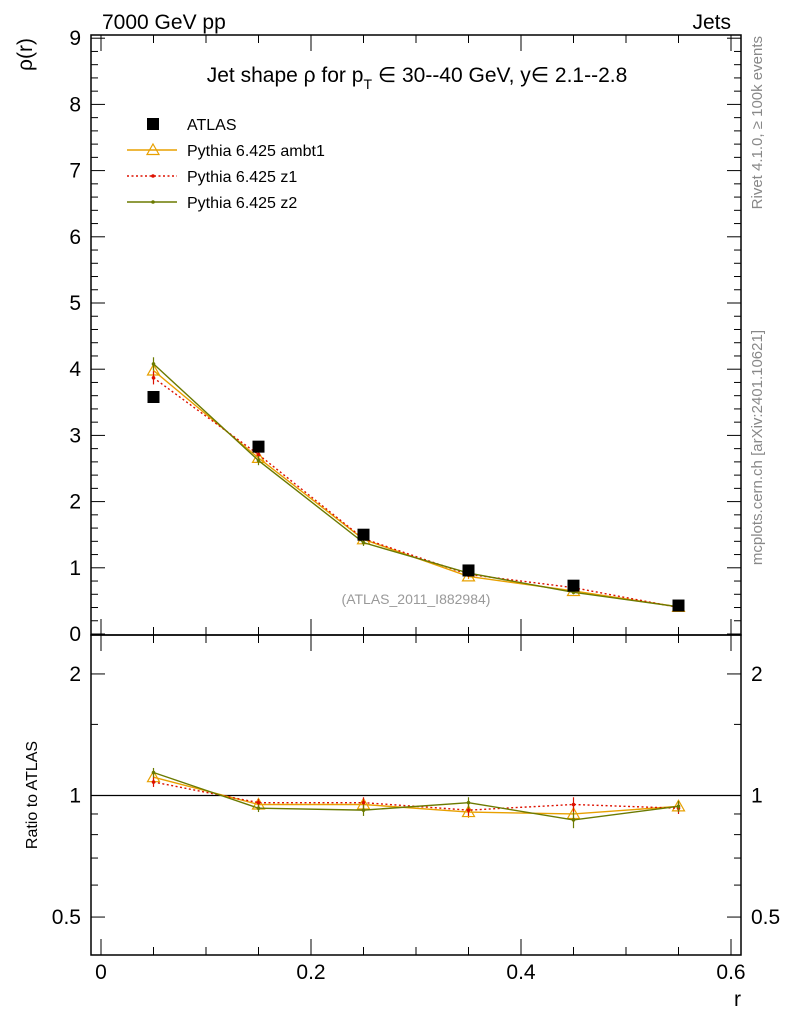  I want to click on ratio-y-tick-label-right: 2, so click(757, 674).